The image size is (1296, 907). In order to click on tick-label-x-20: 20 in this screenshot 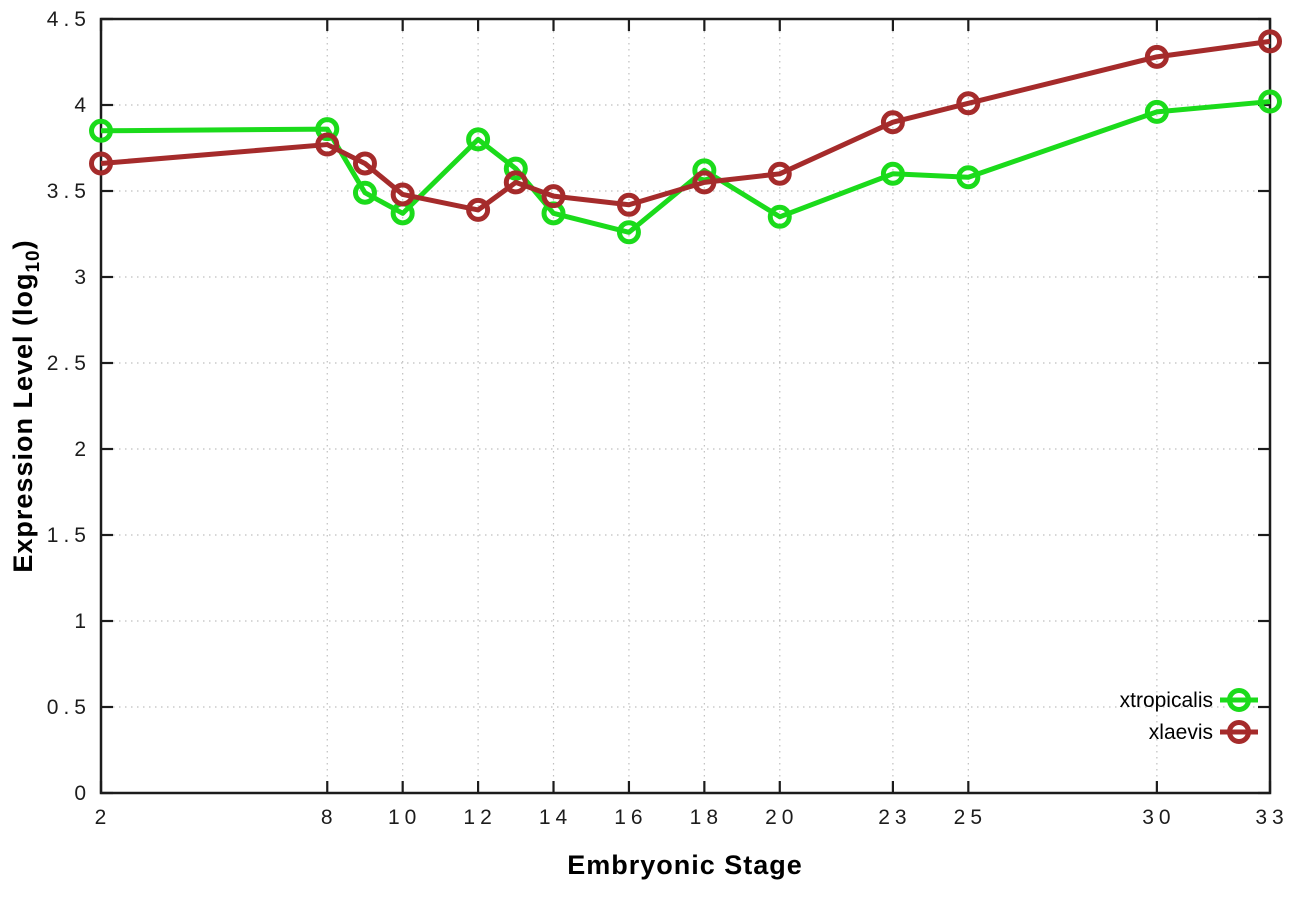, I will do `click(781, 817)`.